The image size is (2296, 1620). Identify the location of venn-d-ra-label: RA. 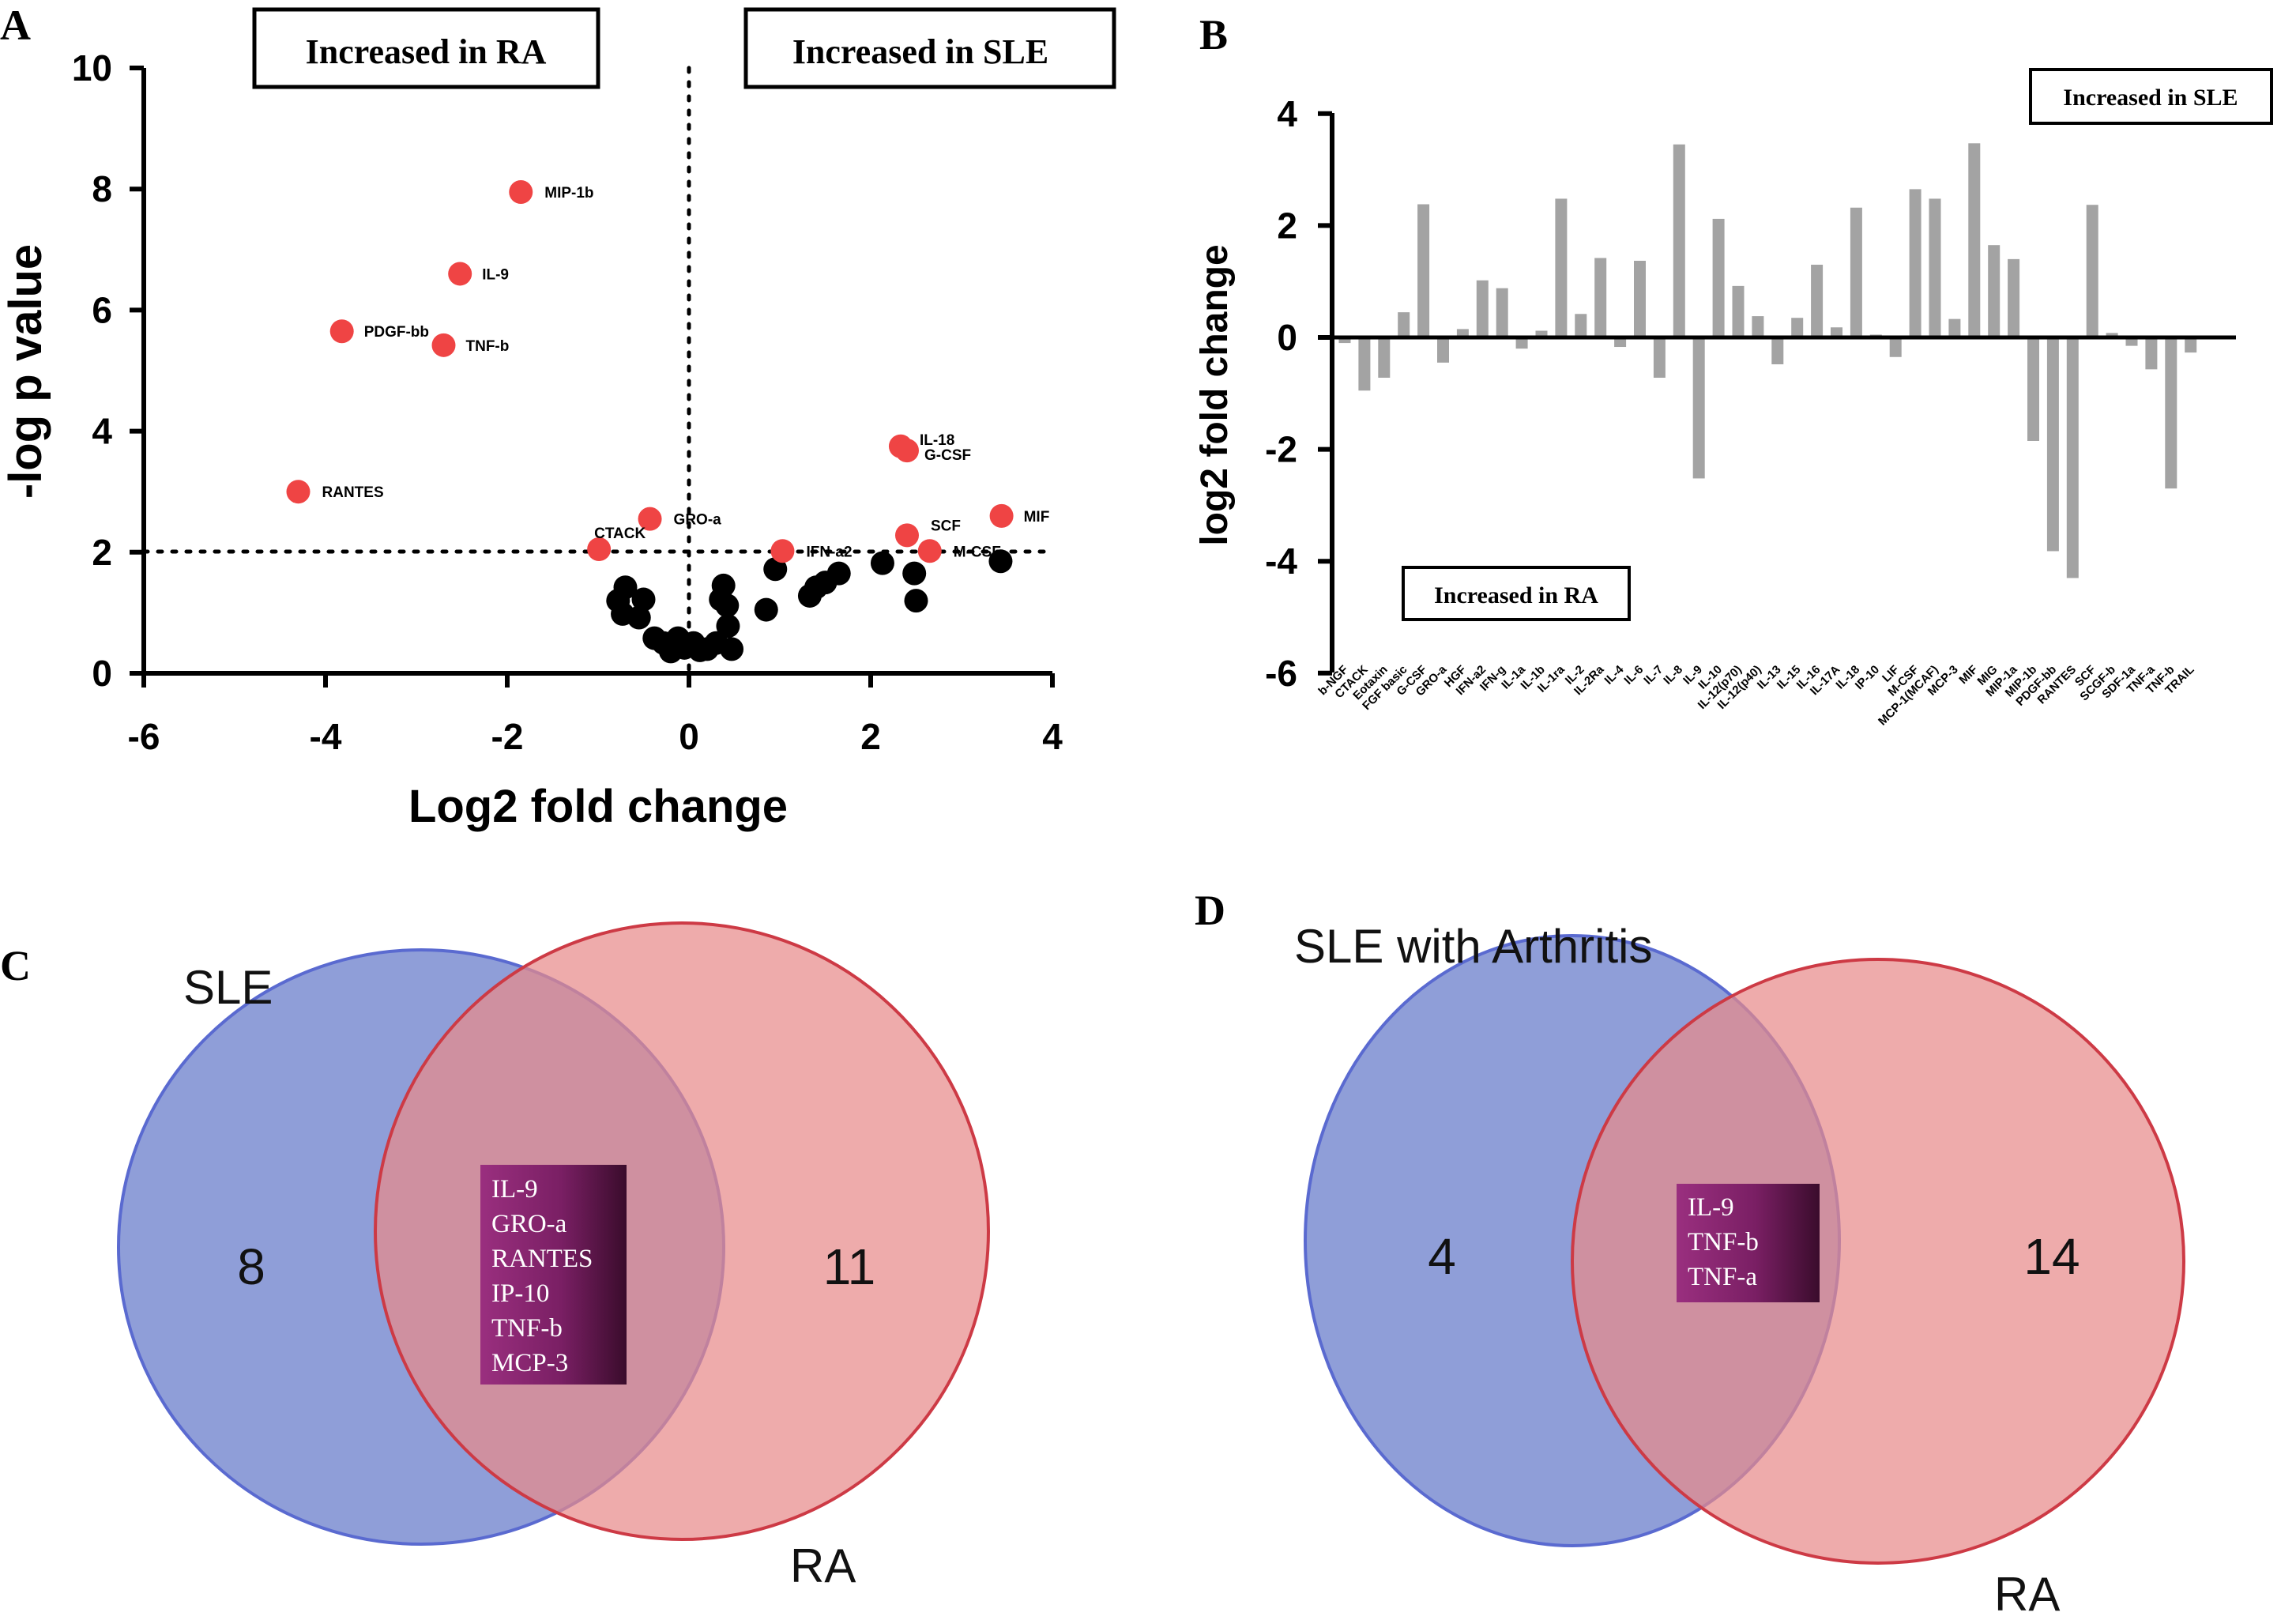
(2027, 1594).